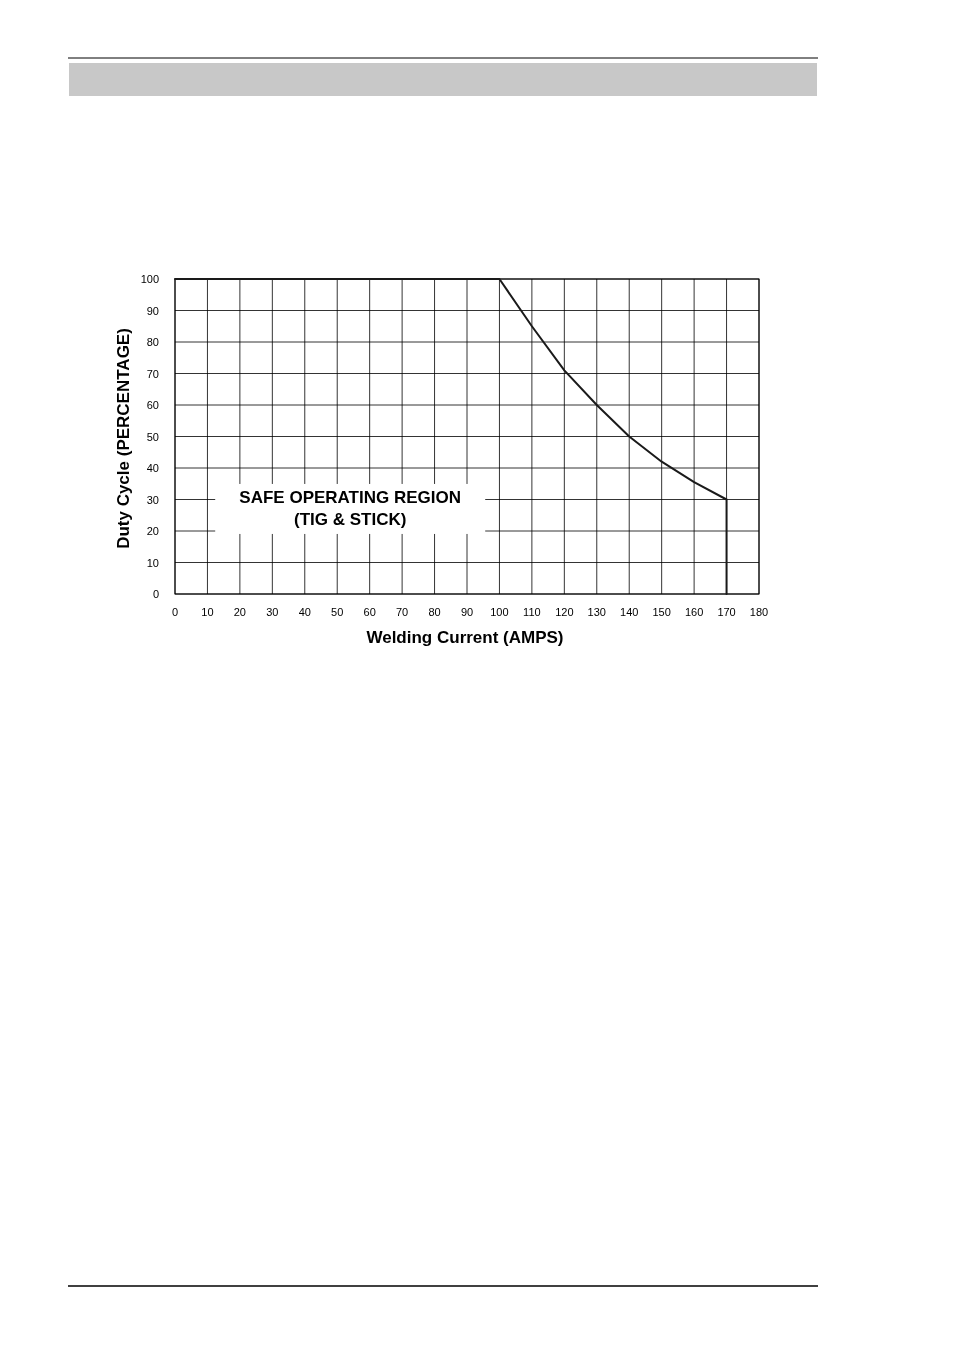  Describe the element at coordinates (564, 612) in the screenshot. I see `x-tick-label: 120` at that location.